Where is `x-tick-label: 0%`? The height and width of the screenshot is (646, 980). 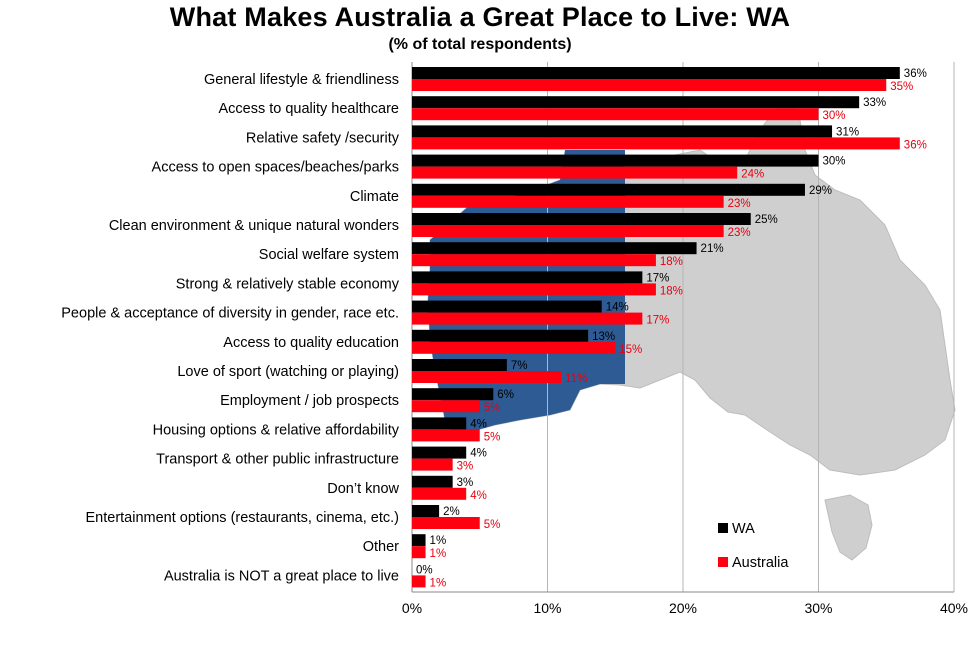 x-tick-label: 0% is located at coordinates (412, 608).